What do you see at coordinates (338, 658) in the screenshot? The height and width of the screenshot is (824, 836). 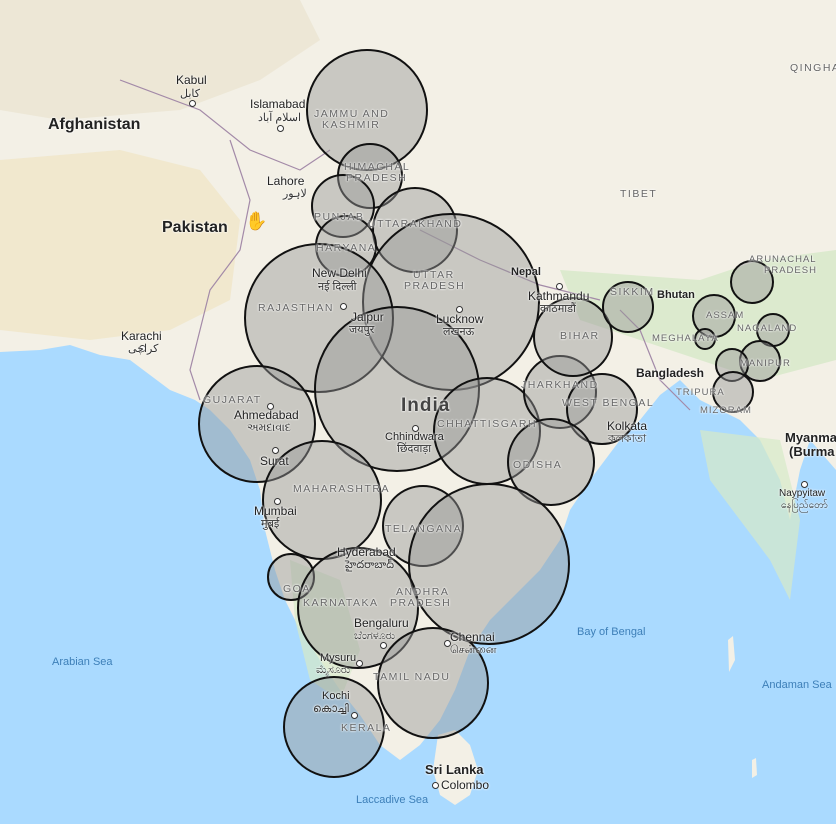 I see `label-mysuru: Mysuru` at bounding box center [338, 658].